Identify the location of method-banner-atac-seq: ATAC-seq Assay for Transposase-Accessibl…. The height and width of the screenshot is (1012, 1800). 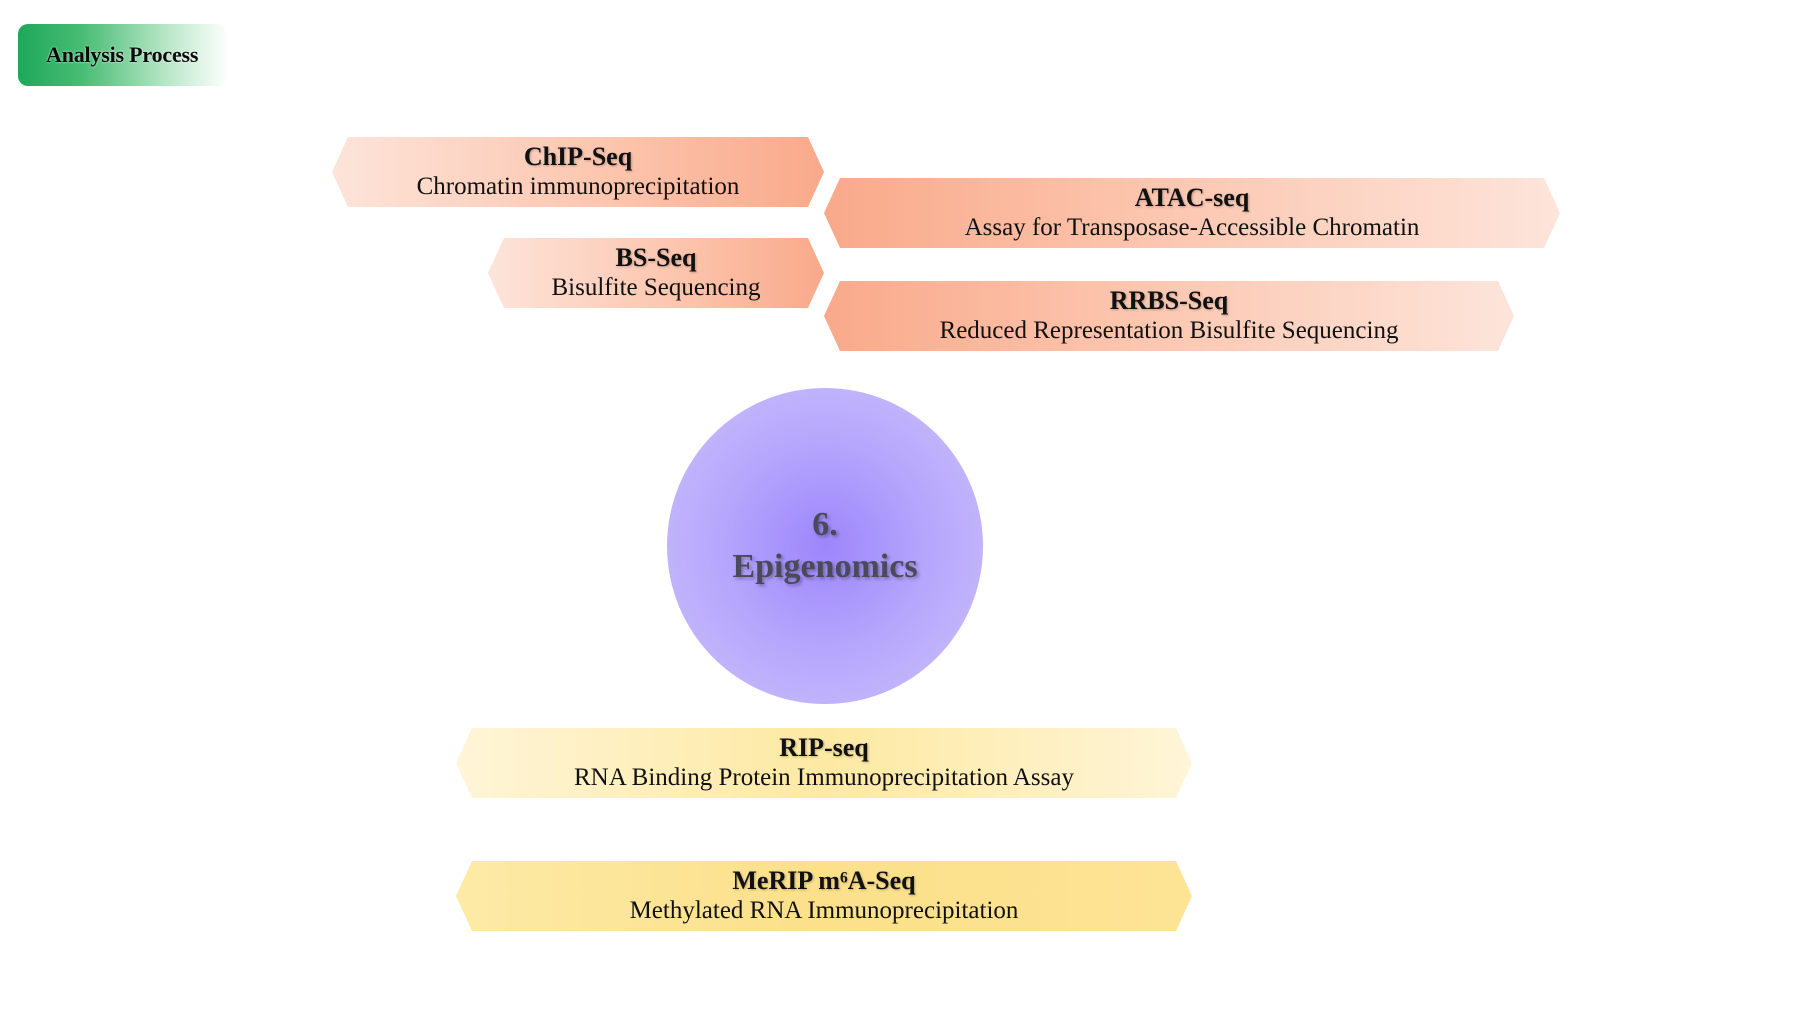
(1192, 213).